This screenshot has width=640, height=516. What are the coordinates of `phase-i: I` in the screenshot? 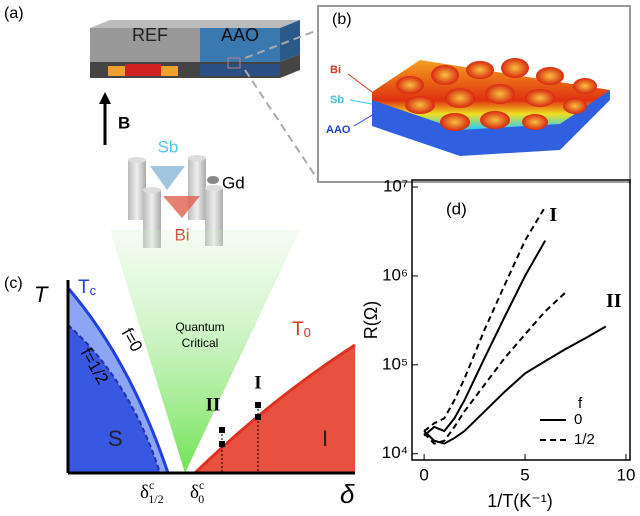 It's located at (325, 438).